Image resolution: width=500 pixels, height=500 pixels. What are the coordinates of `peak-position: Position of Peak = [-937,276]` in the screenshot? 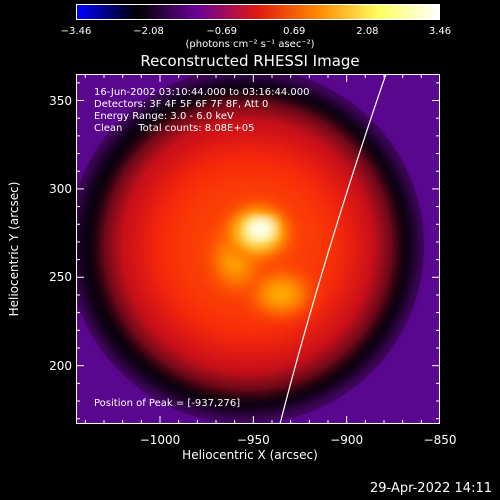 It's located at (167, 403).